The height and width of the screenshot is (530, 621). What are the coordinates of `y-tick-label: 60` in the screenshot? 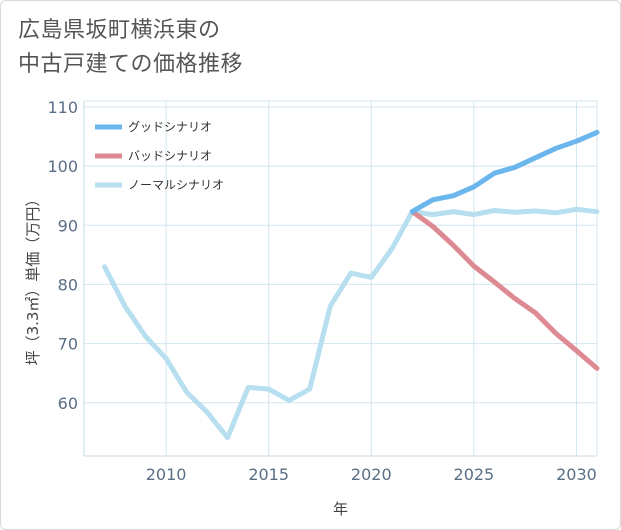 It's located at (68, 403).